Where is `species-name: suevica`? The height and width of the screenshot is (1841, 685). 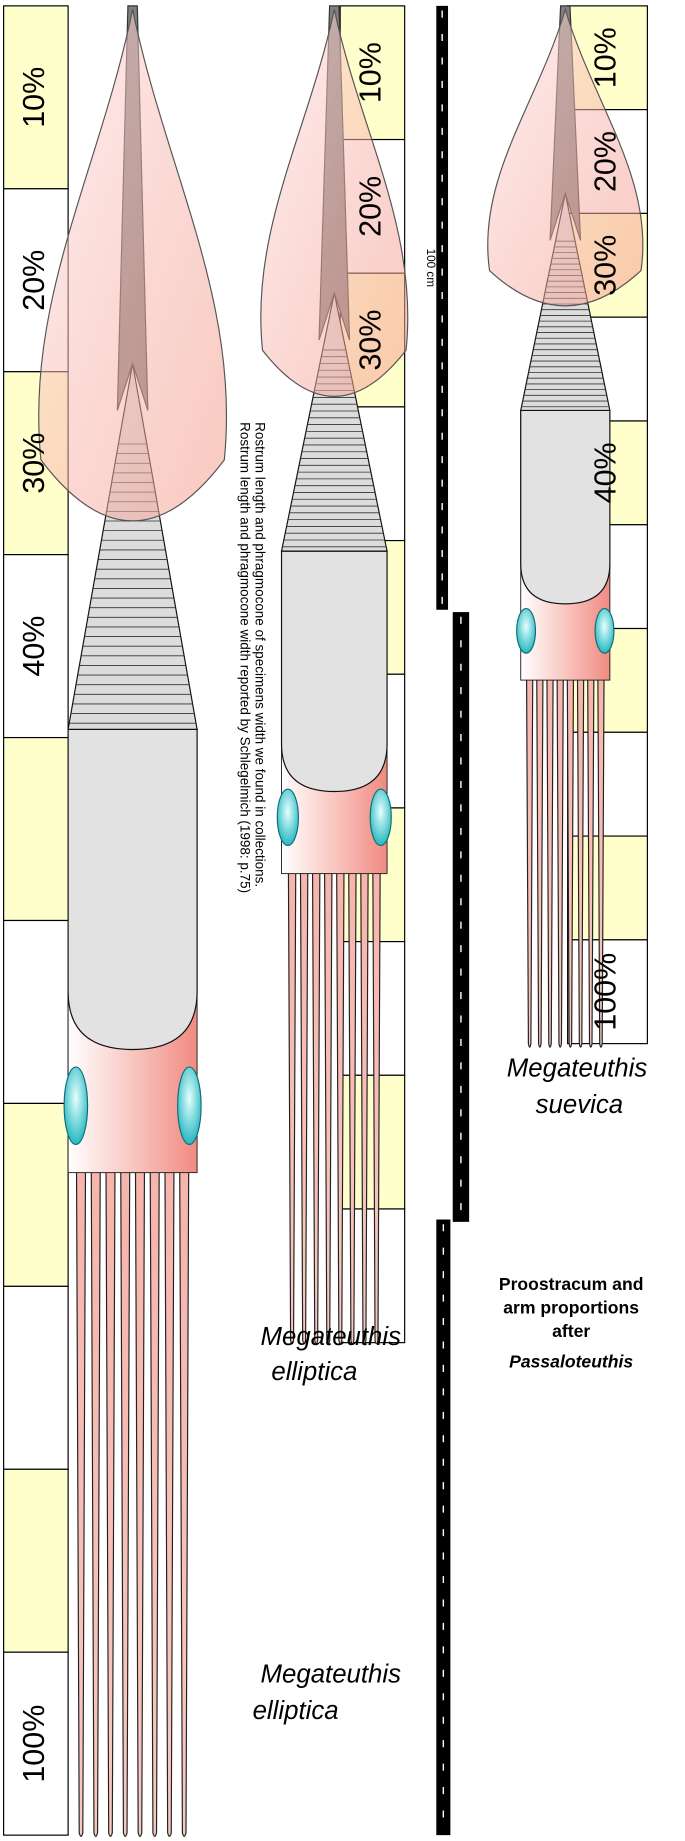 species-name: suevica is located at coordinates (579, 1105).